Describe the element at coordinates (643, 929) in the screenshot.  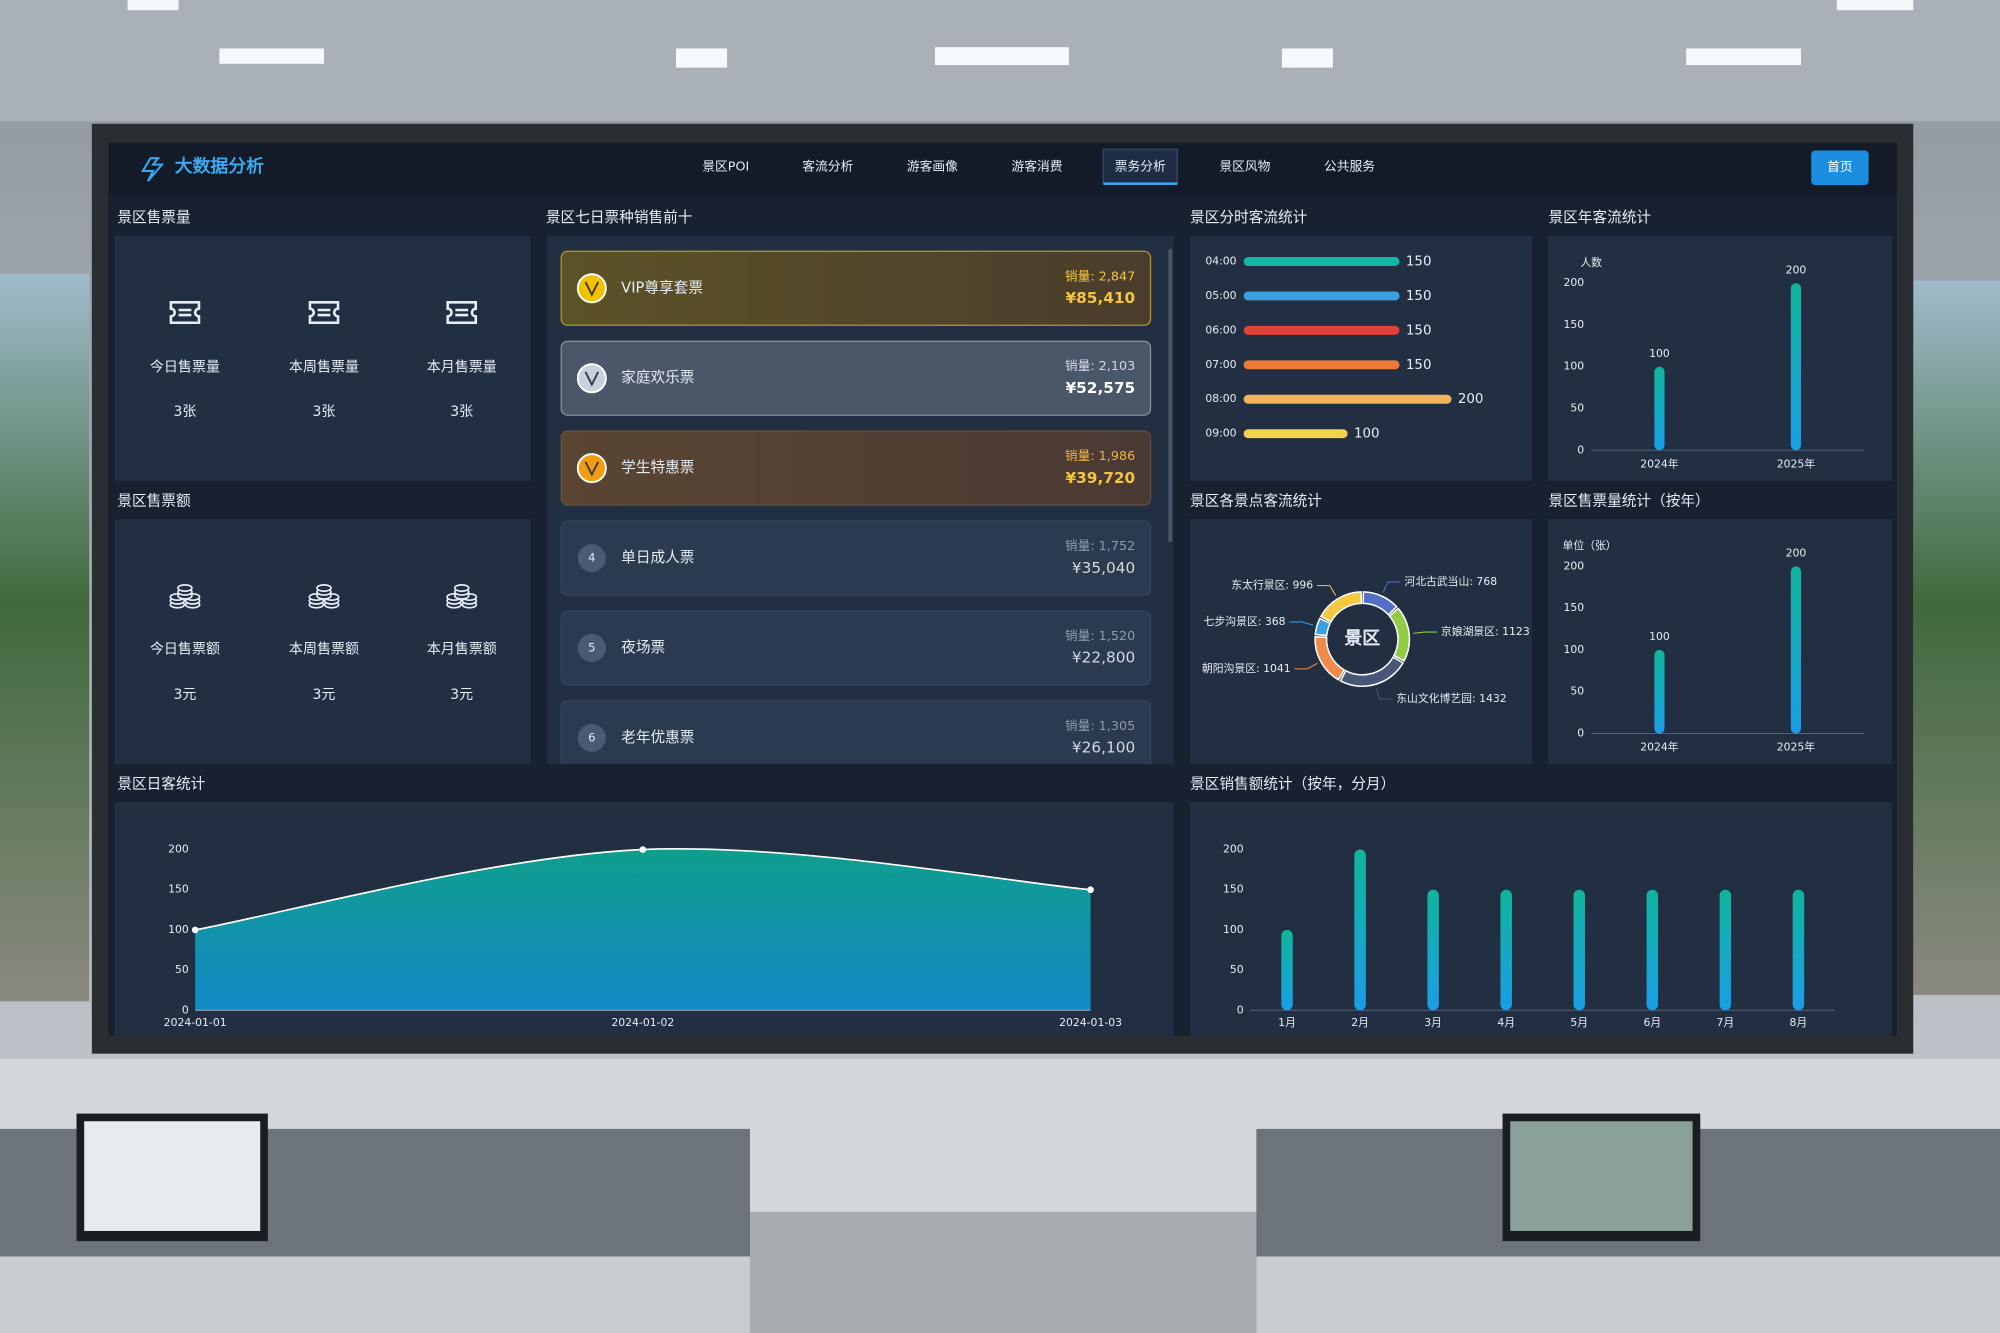
I see `area` at that location.